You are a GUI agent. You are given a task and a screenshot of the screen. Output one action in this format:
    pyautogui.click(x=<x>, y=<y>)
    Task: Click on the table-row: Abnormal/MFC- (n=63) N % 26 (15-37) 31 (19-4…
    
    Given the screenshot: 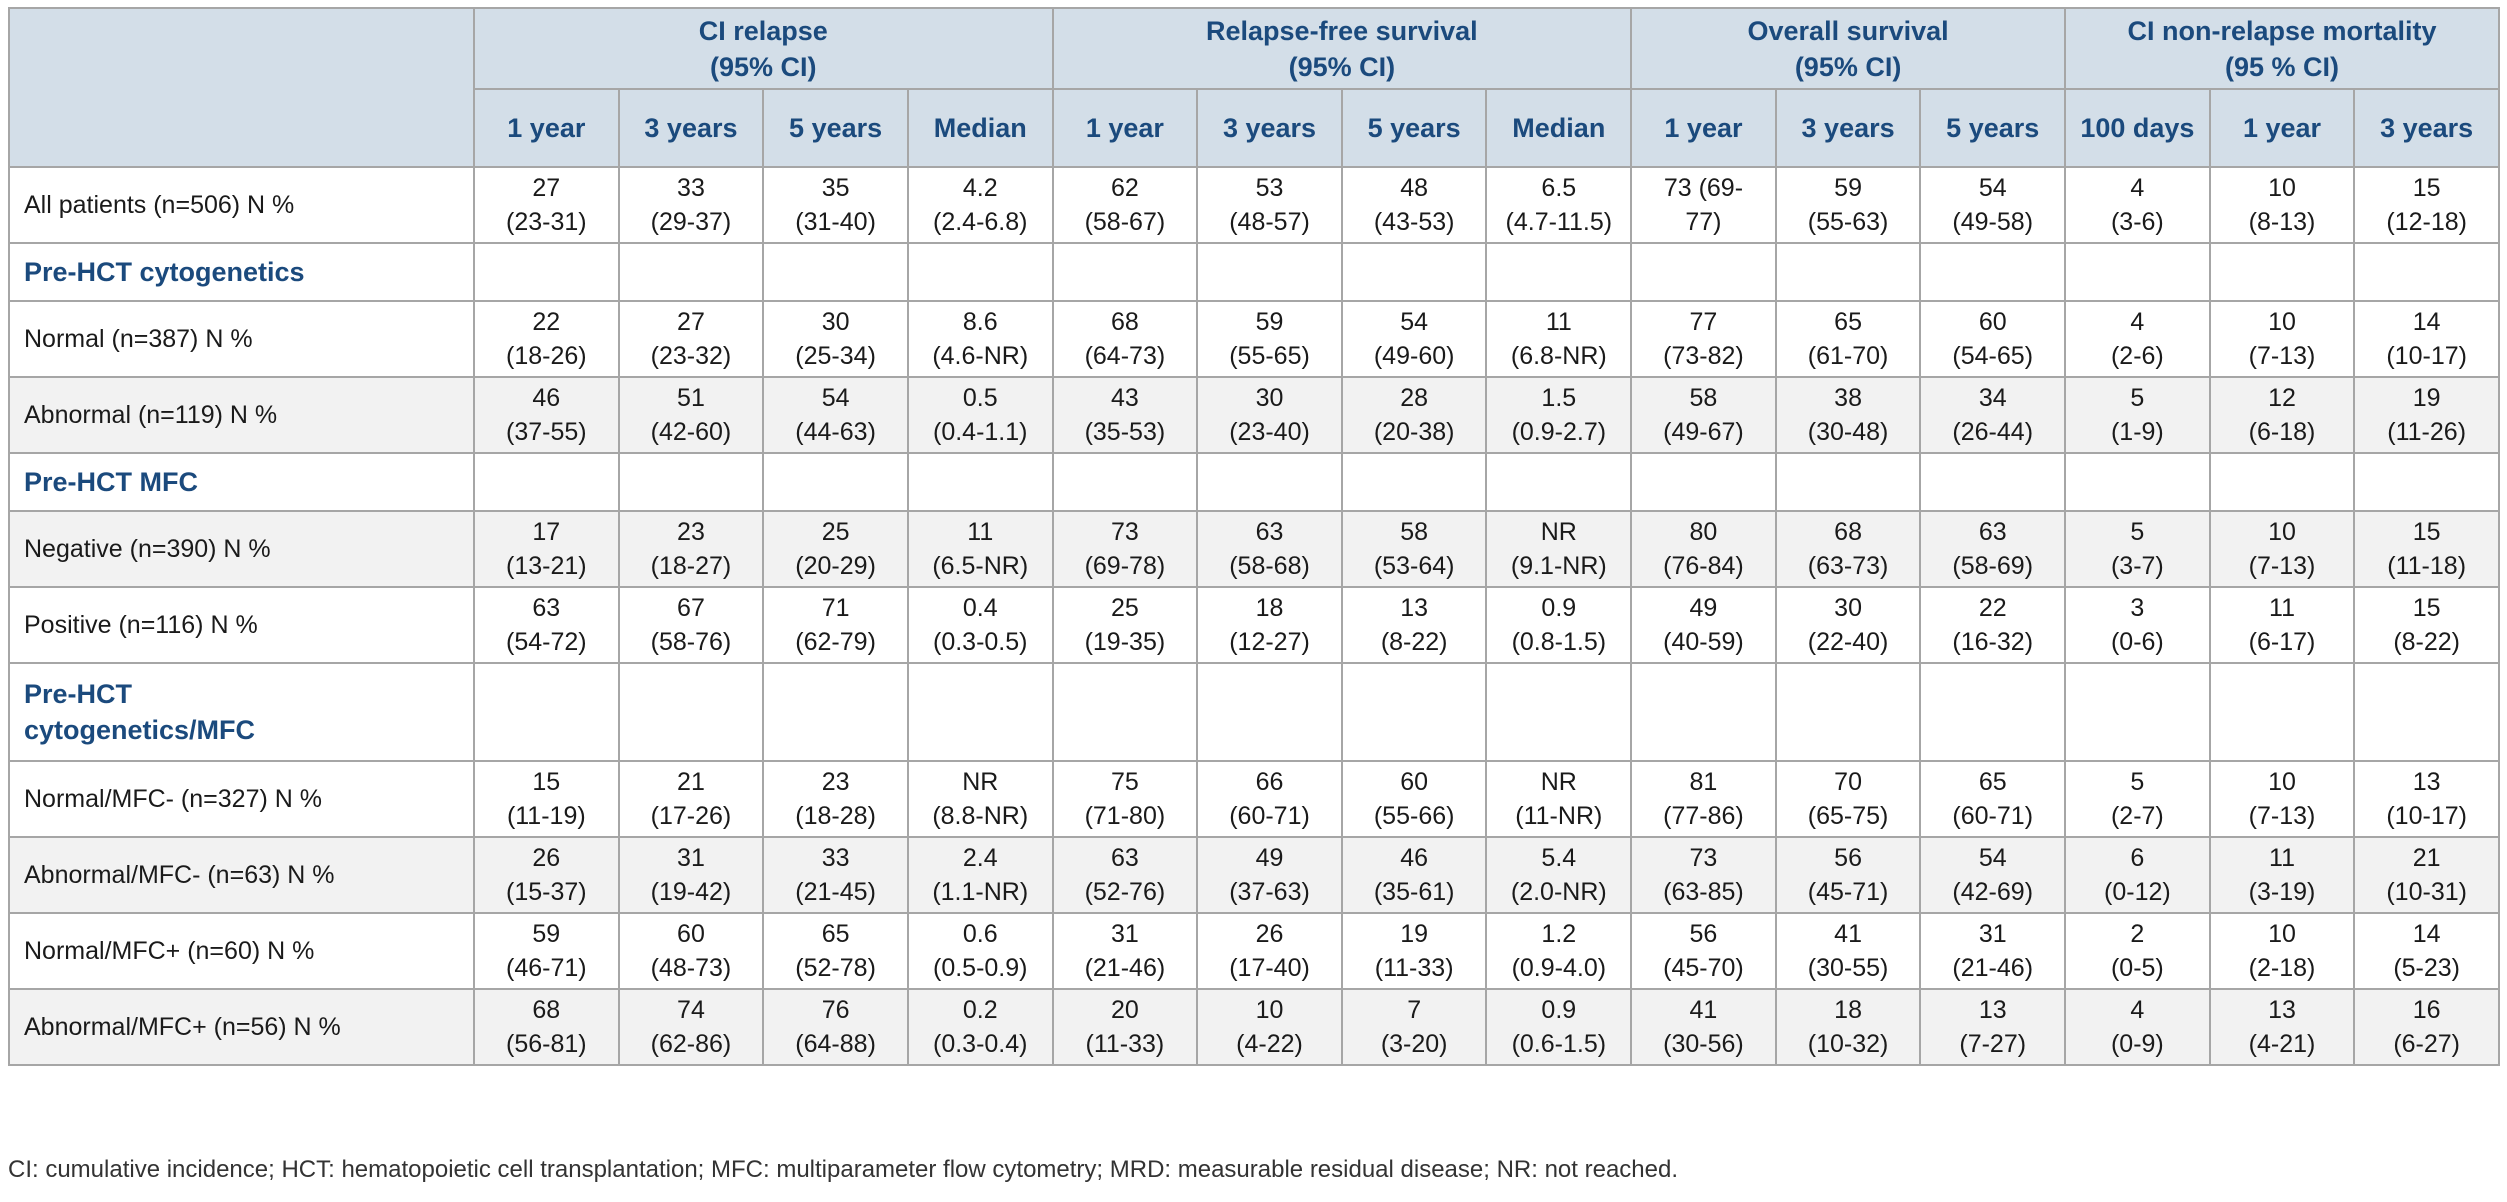 What is the action you would take?
    pyautogui.click(x=1254, y=875)
    